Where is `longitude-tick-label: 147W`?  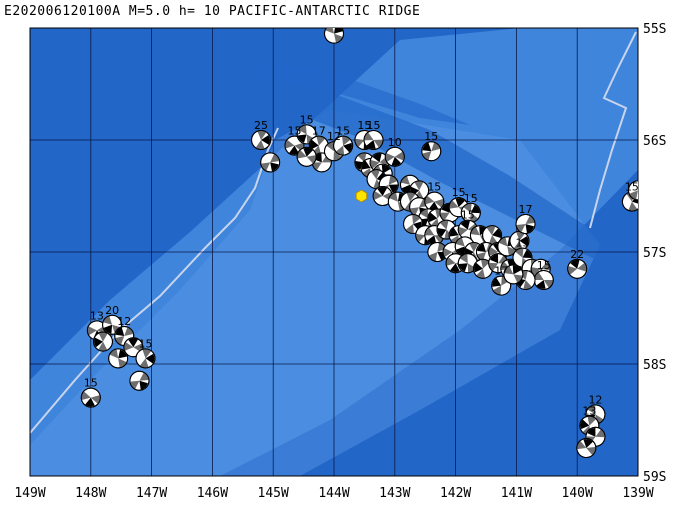 longitude-tick-label: 147W is located at coordinates (151, 493).